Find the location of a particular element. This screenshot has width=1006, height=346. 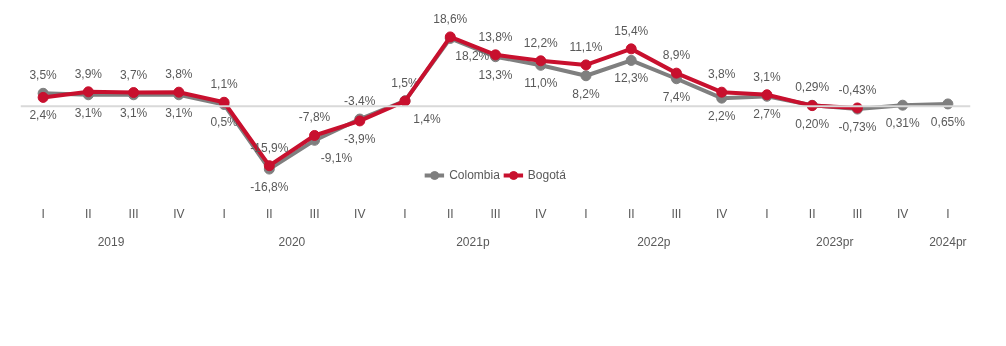

text: 2019 is located at coordinates (111, 241).